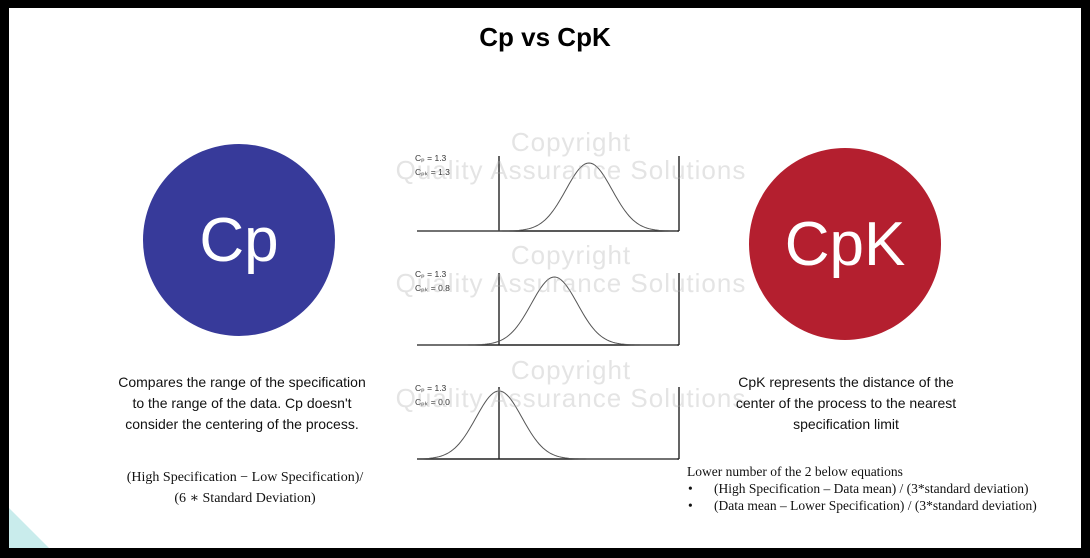 This screenshot has width=1090, height=558. What do you see at coordinates (242, 382) in the screenshot?
I see `cp-description-line: Compares the range of the specification` at bounding box center [242, 382].